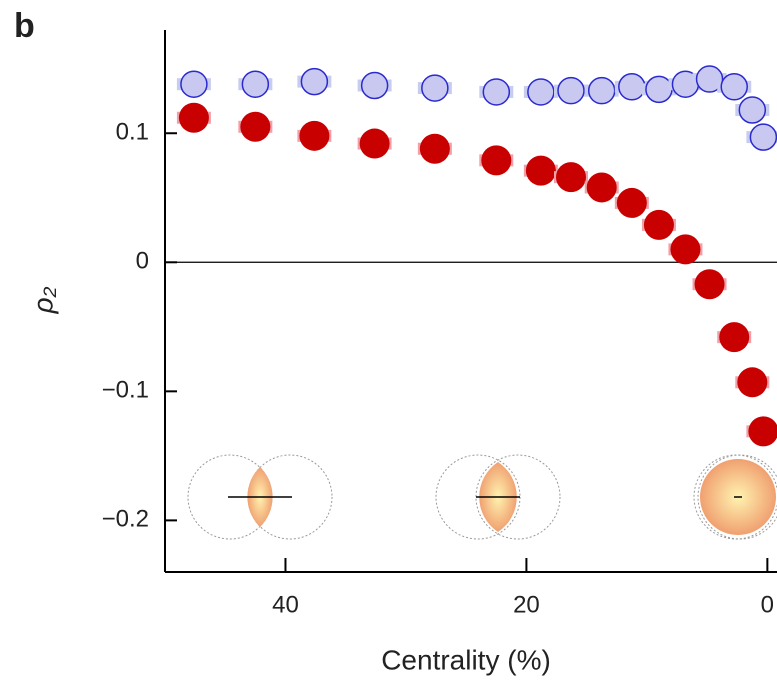  Describe the element at coordinates (466, 659) in the screenshot. I see `x-axis-label: Centrality (%)` at that location.